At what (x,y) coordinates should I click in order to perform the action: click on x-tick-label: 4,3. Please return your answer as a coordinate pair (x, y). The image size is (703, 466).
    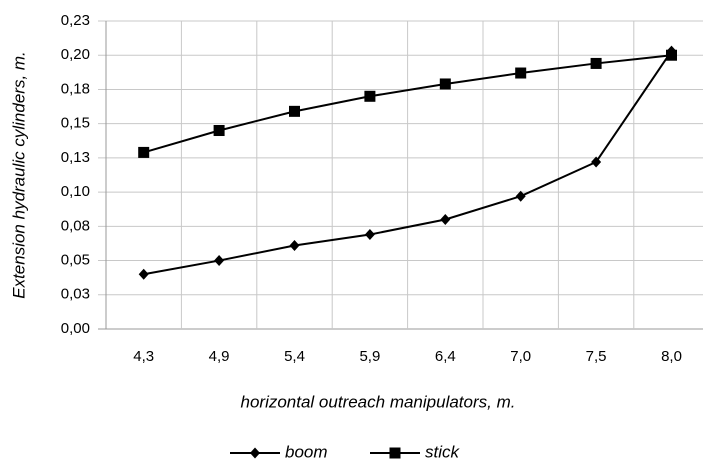
    Looking at the image, I should click on (143, 356).